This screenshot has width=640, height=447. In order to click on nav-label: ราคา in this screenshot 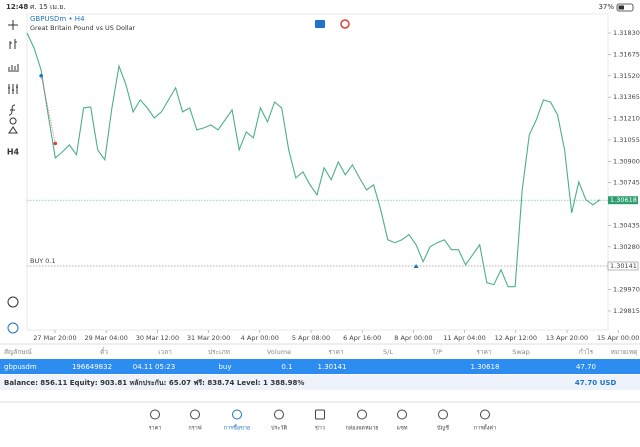, I will do `click(155, 429)`.